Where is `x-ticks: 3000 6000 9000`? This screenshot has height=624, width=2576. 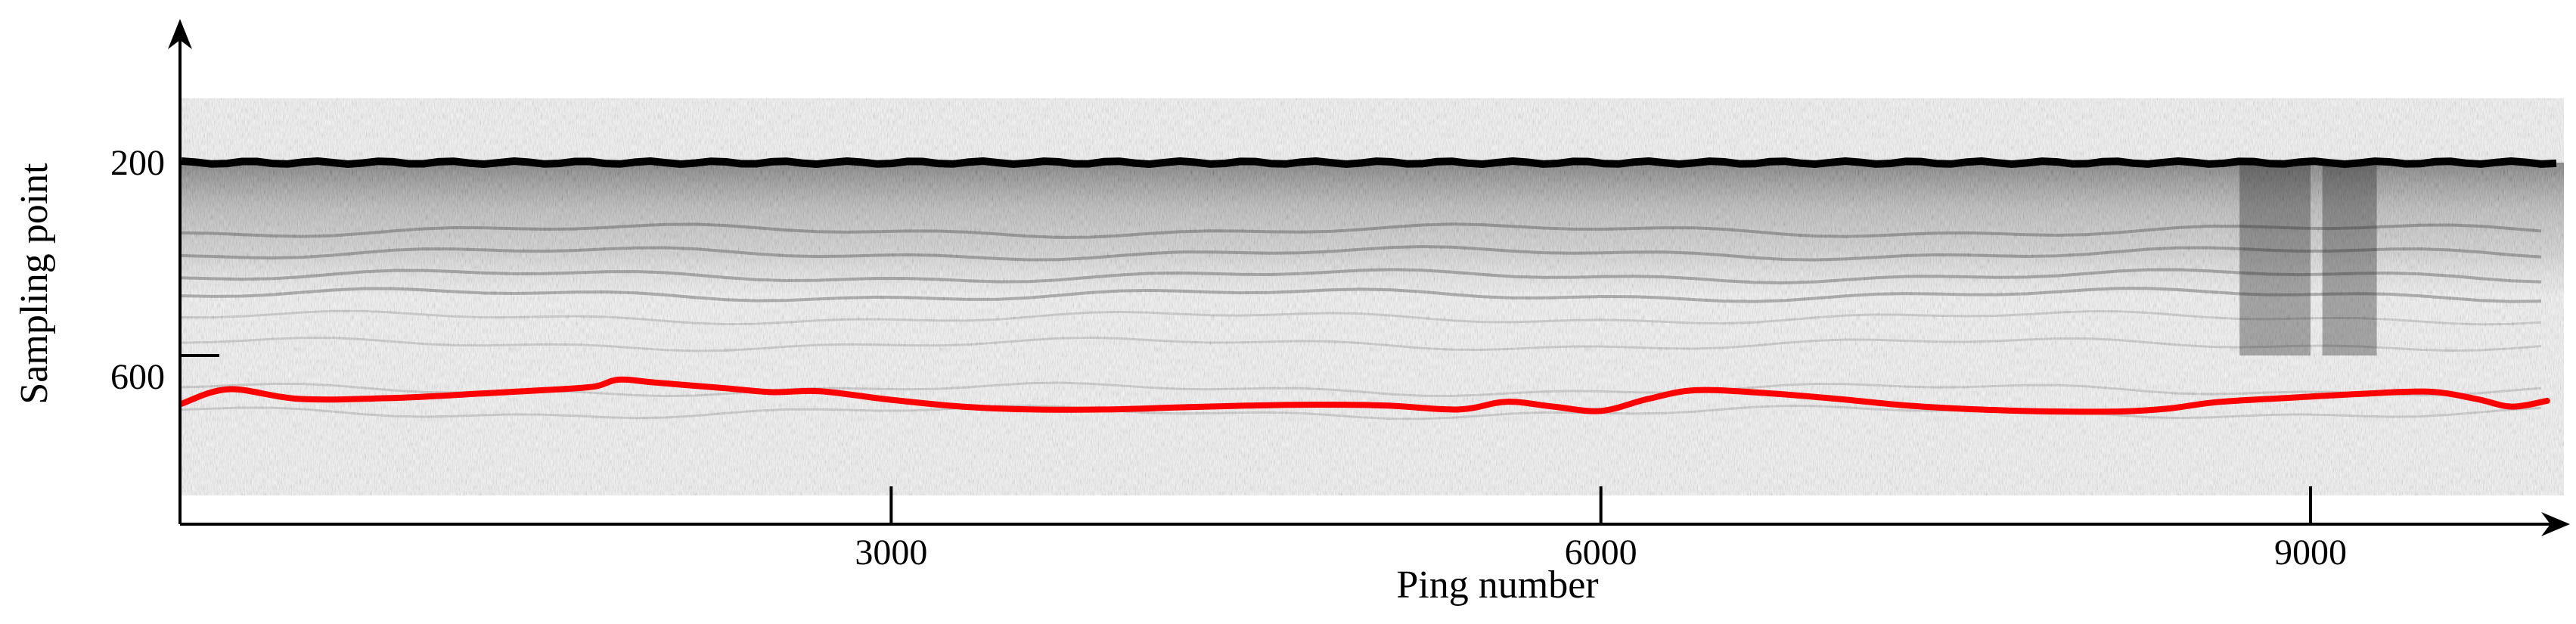 x-ticks: 3000 6000 9000 is located at coordinates (1601, 529).